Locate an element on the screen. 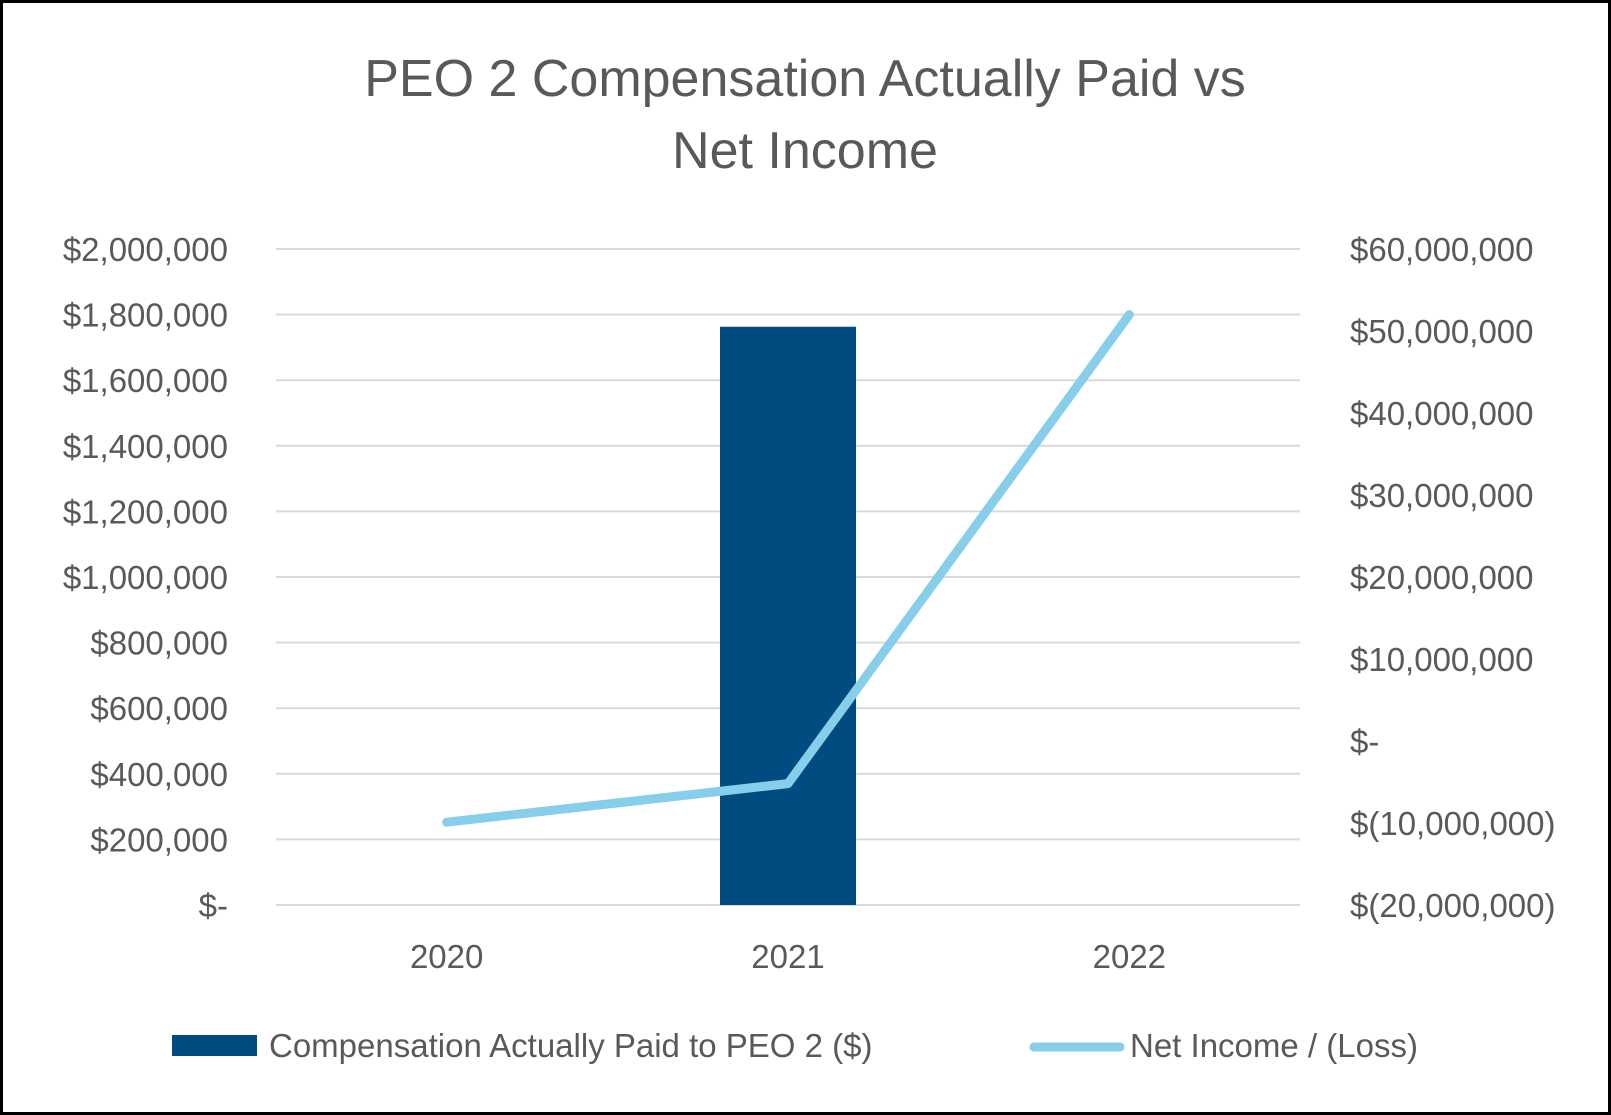 This screenshot has width=1611, height=1115. right-tick-label: $(20,000,000) is located at coordinates (1453, 905).